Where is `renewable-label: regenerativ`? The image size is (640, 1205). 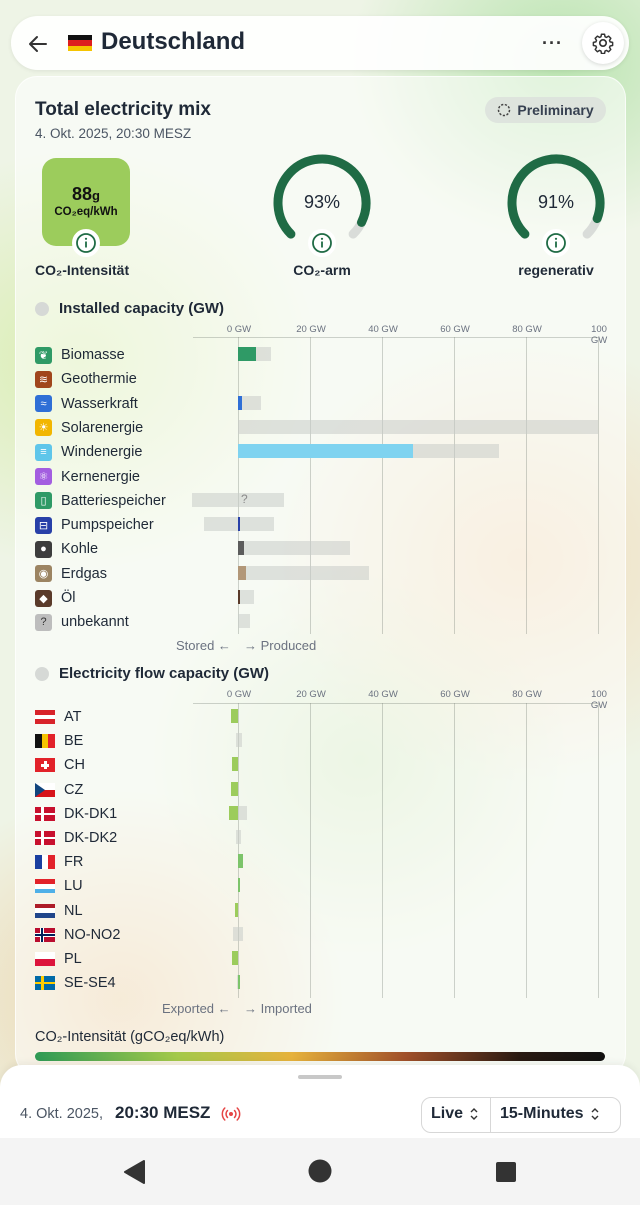 renewable-label: regenerativ is located at coordinates (556, 270).